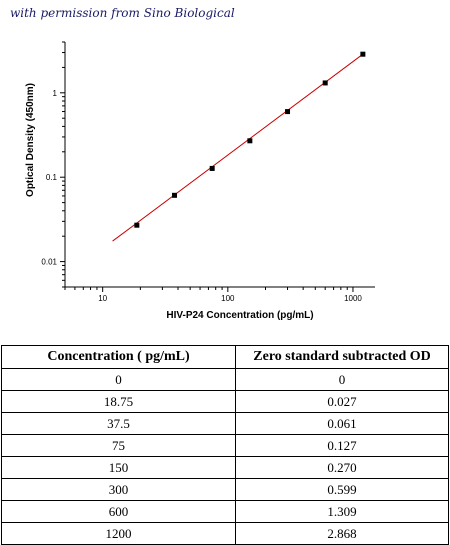 The width and height of the screenshot is (450, 545). What do you see at coordinates (342, 467) in the screenshot?
I see `cell-od: 0.270` at bounding box center [342, 467].